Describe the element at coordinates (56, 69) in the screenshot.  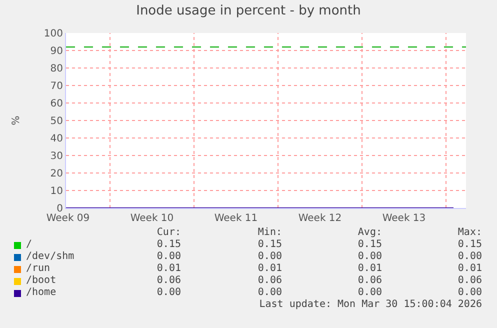
I see `y-tick-label: 80` at that location.